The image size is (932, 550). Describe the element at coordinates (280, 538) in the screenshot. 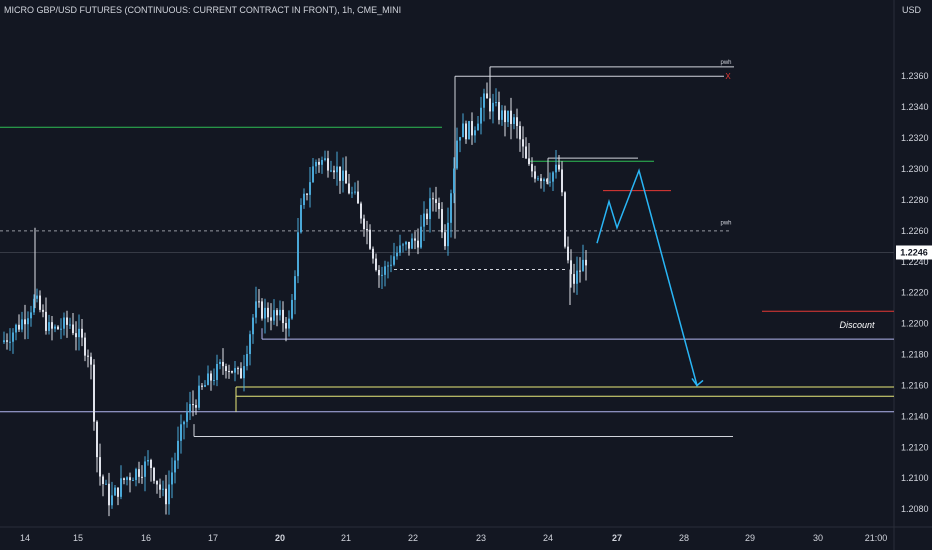

I see `x-tick-label: 20` at that location.